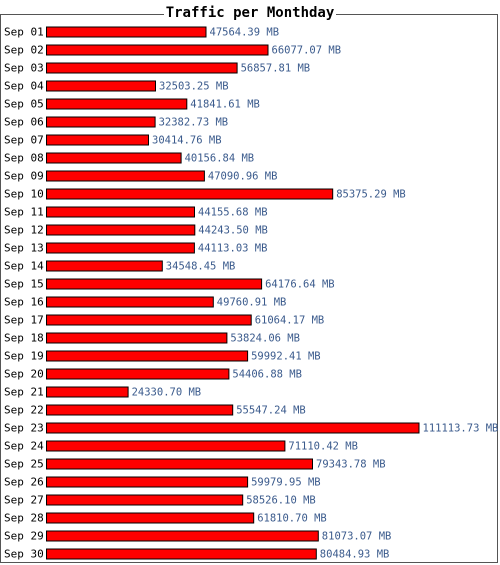 Image resolution: width=500 pixels, height=565 pixels. Describe the element at coordinates (233, 231) in the screenshot. I see `value-label: 44243.50 MB` at that location.